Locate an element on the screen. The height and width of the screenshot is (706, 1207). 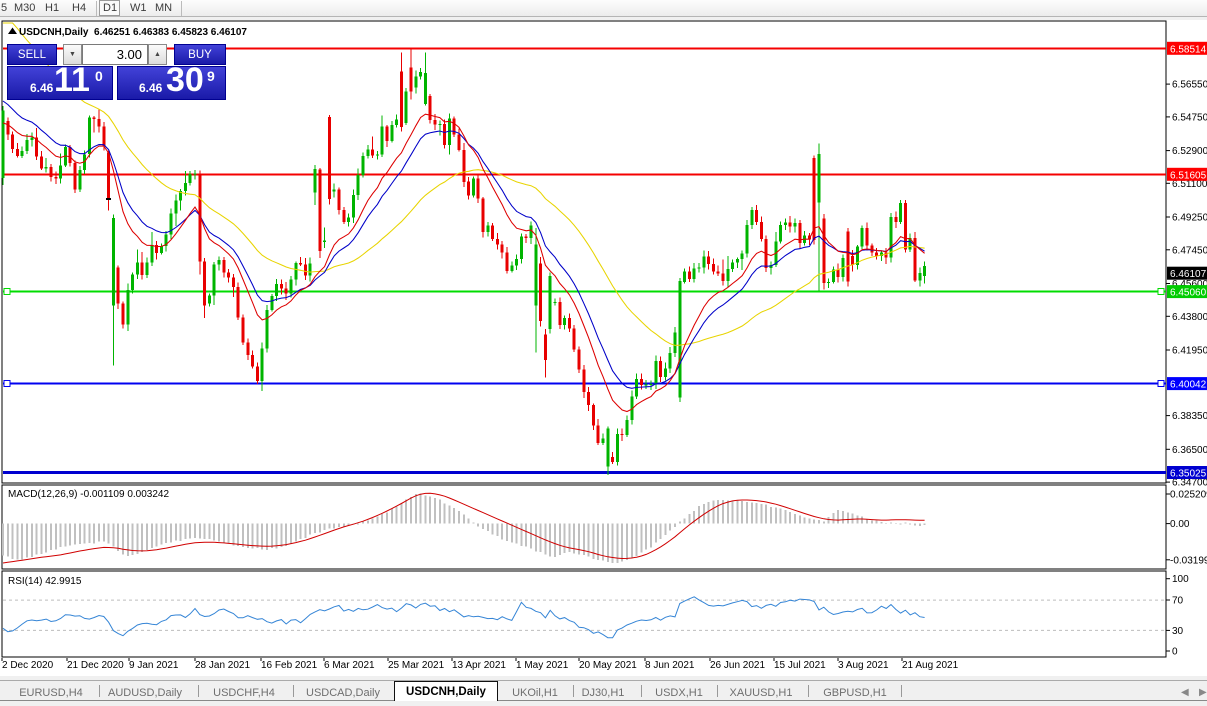
svg-text: 6.47450 is located at coordinates (1189, 250).